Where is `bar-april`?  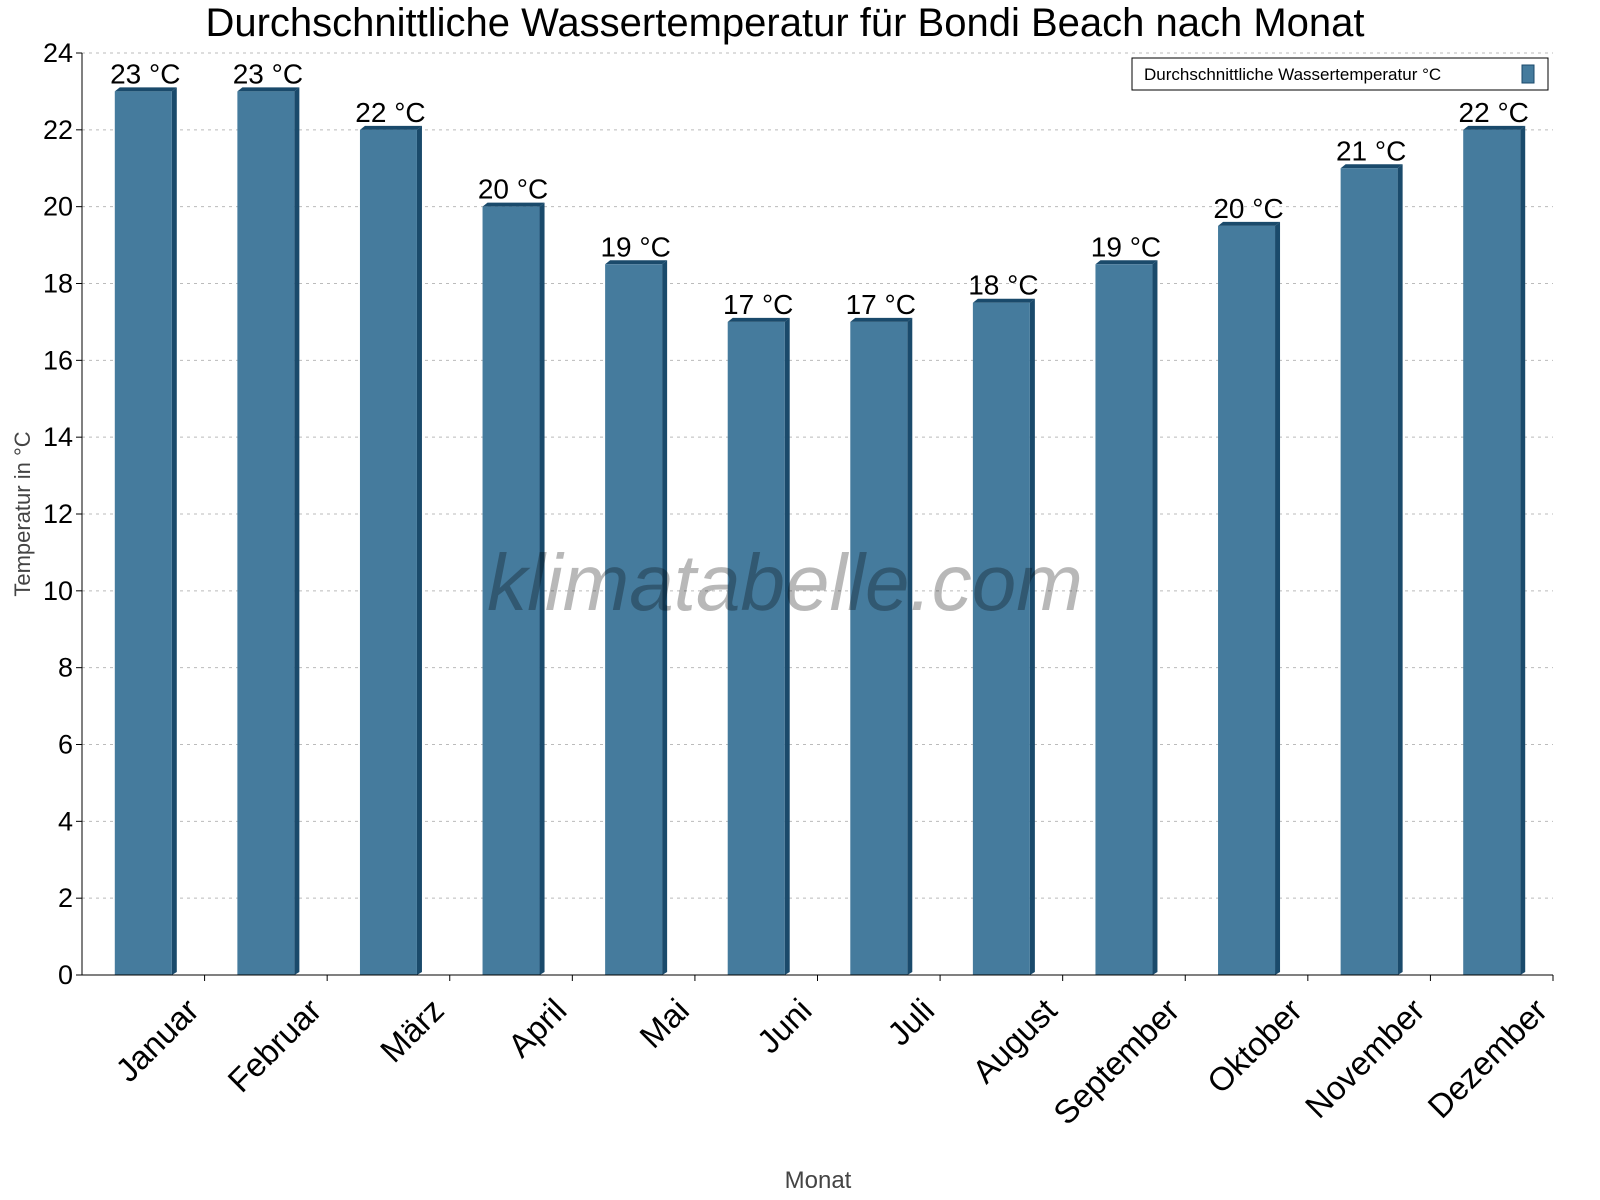
bar-april is located at coordinates (513, 588).